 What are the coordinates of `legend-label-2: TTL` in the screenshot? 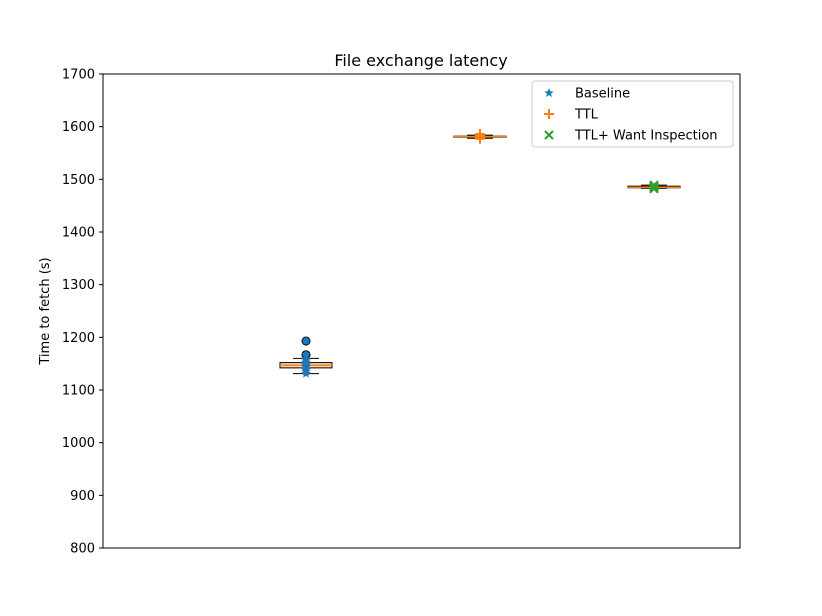 It's located at (586, 115).